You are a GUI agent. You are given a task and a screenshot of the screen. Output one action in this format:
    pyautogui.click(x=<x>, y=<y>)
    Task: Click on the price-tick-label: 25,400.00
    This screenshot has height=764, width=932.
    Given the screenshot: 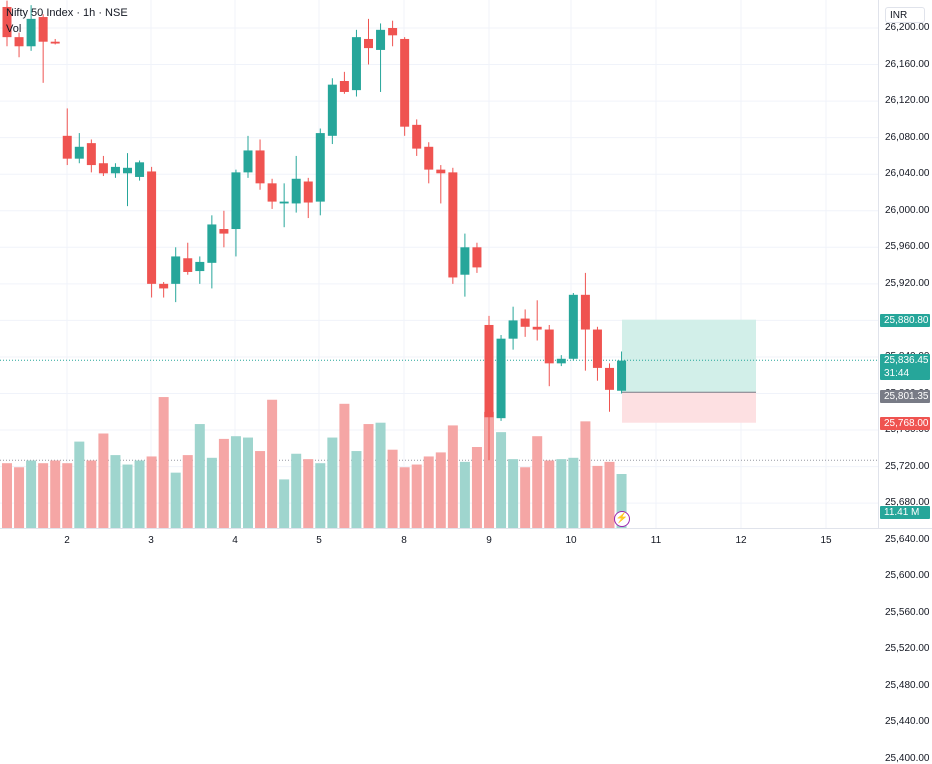 What is the action you would take?
    pyautogui.click(x=907, y=758)
    